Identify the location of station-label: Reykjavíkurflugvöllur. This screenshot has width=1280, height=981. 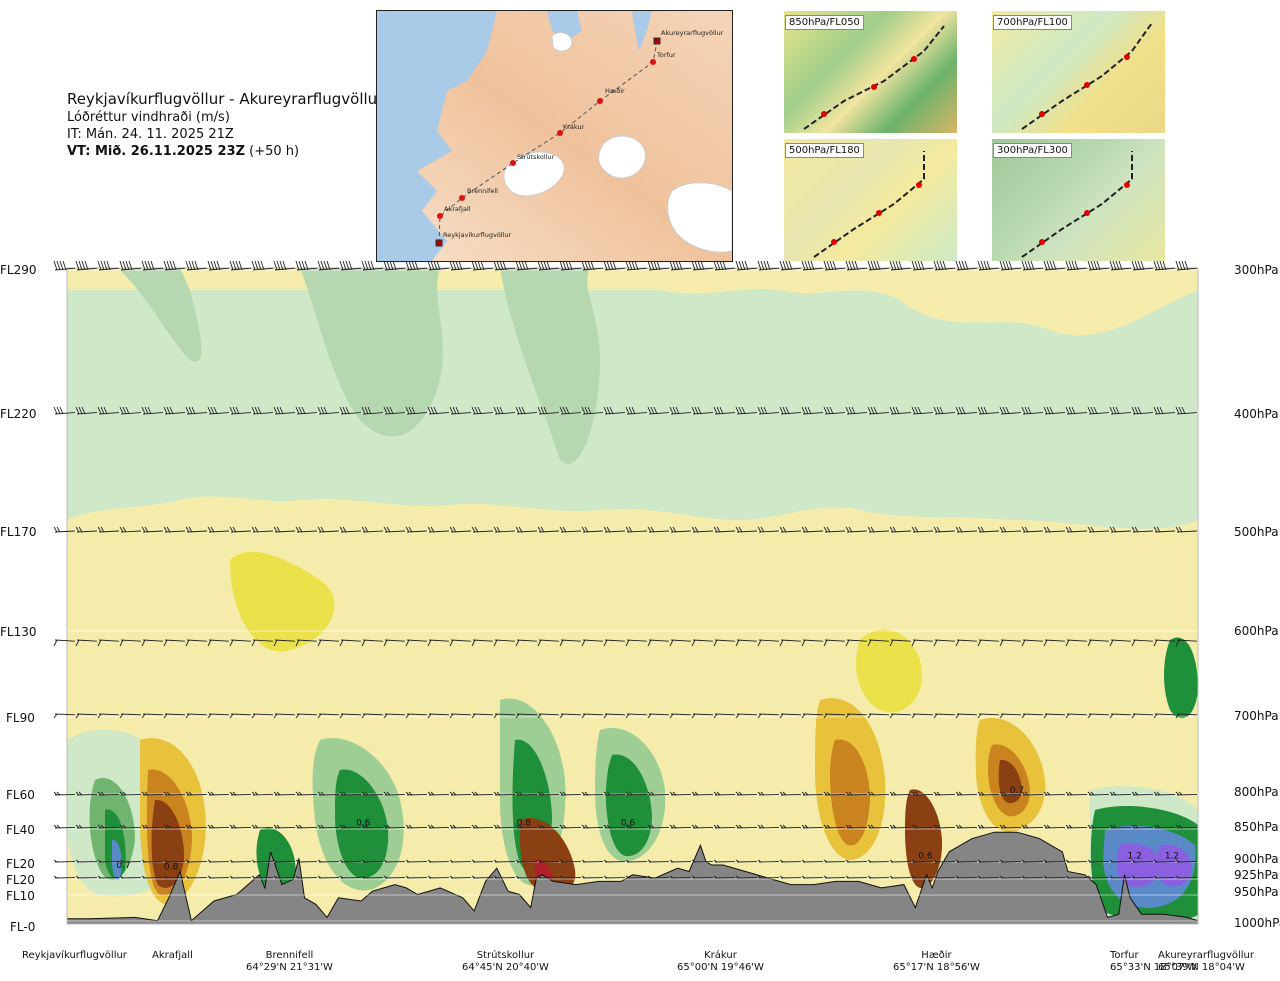
(74, 955).